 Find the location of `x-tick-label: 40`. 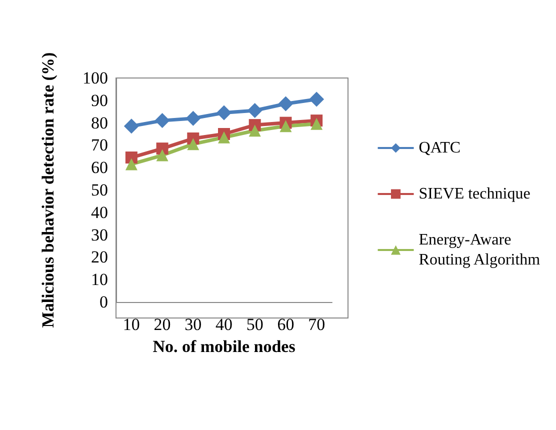

x-tick-label: 40 is located at coordinates (224, 324).